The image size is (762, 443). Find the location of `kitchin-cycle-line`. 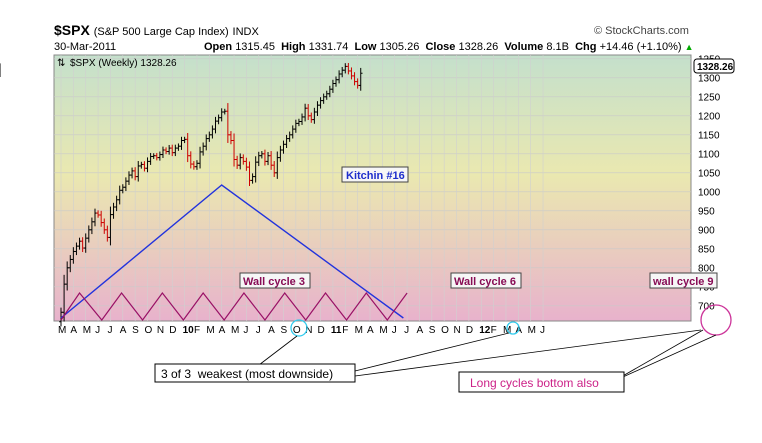

kitchin-cycle-line is located at coordinates (232, 251).